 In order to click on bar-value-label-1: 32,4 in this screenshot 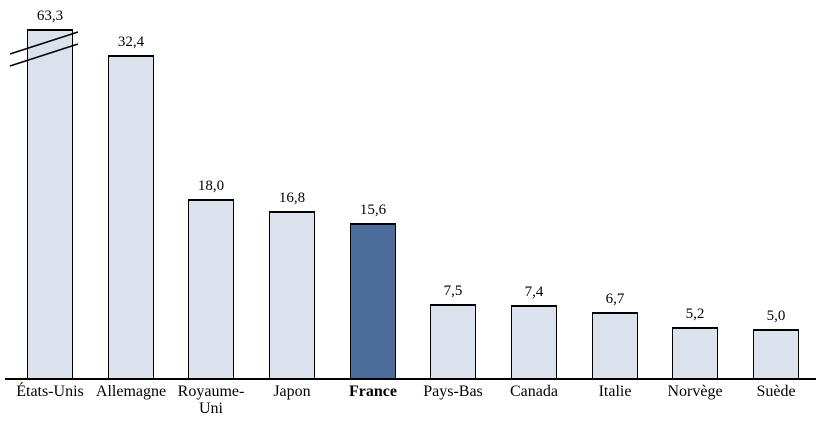, I will do `click(131, 42)`.